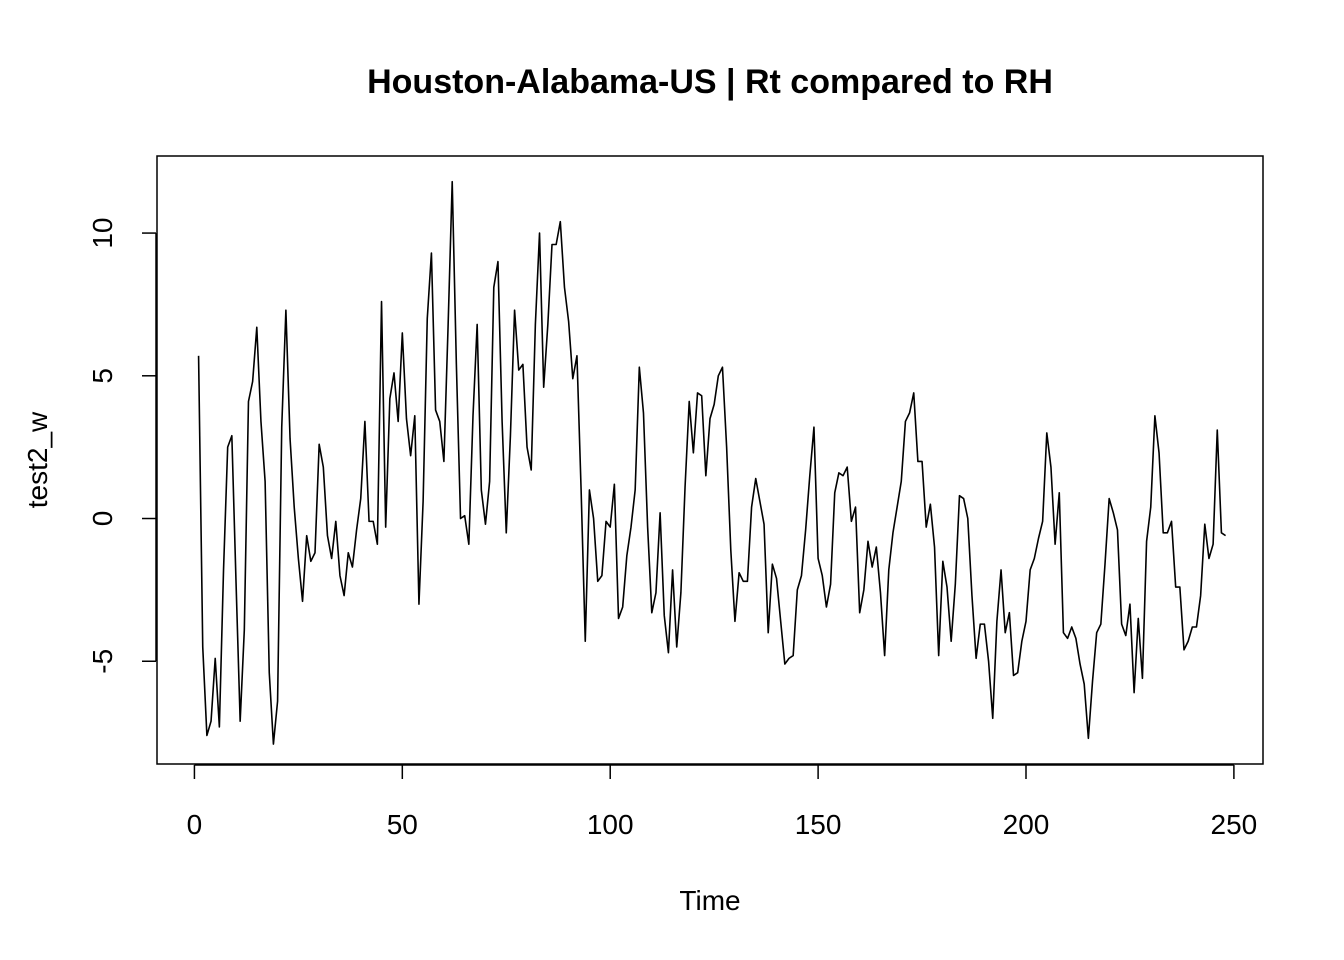  I want to click on y-tick-label: 0, so click(102, 519).